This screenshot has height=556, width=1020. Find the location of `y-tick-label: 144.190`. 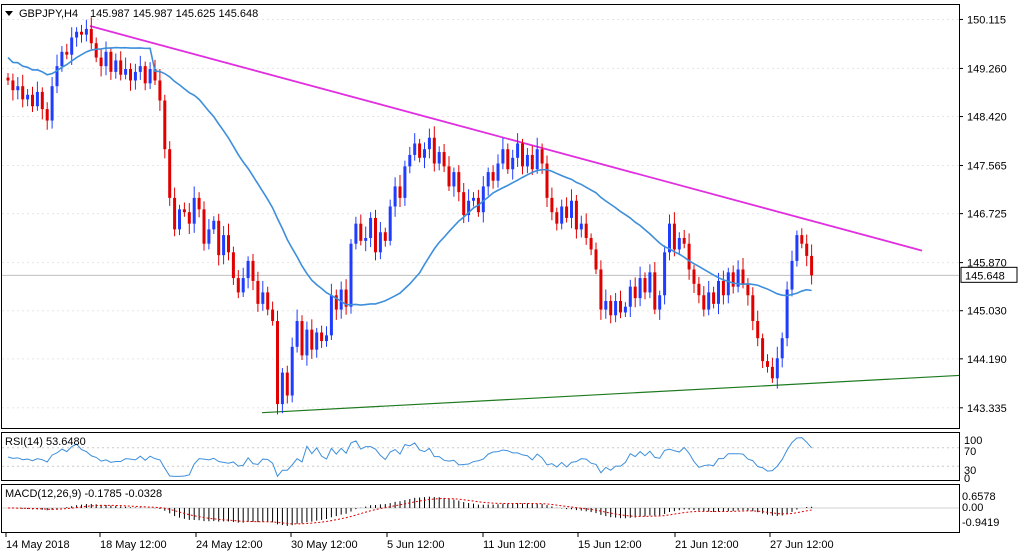

y-tick-label: 144.190 is located at coordinates (987, 360).